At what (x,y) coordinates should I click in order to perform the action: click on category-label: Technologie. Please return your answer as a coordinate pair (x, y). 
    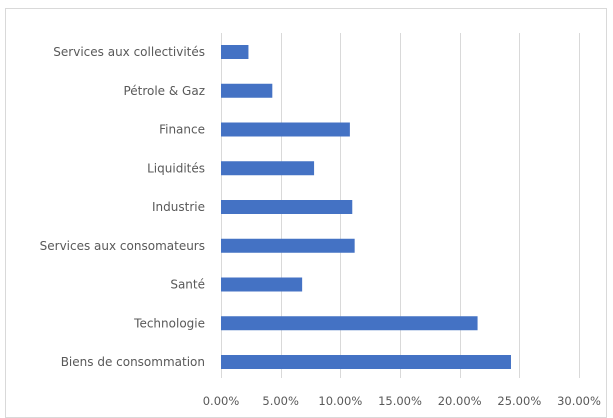
    Looking at the image, I should click on (169, 323).